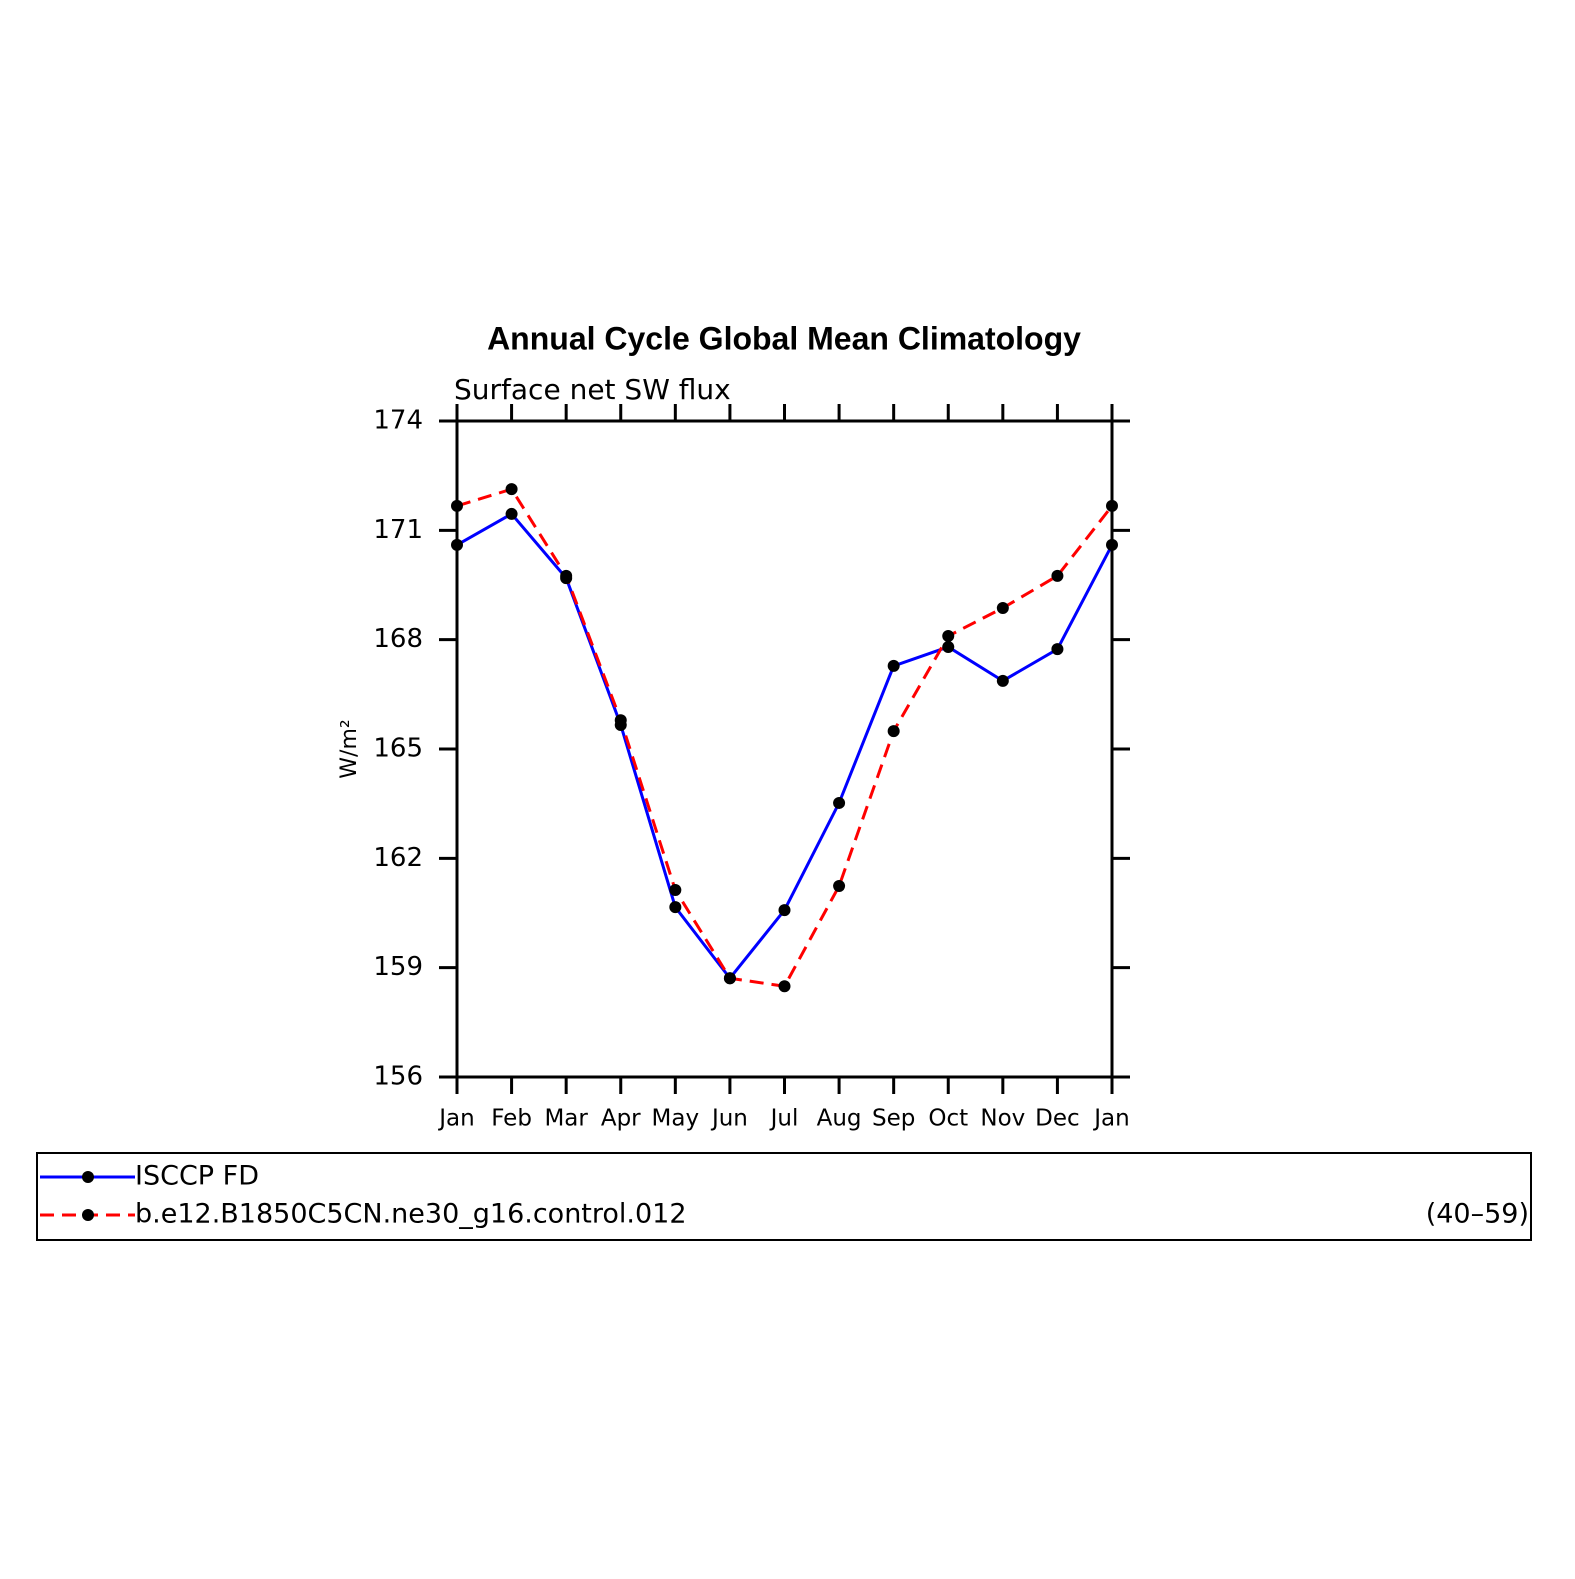  Describe the element at coordinates (411, 1214) in the screenshot. I see `legend-label: b.e12.B1850C5CN.ne30_g16.control.012` at that location.